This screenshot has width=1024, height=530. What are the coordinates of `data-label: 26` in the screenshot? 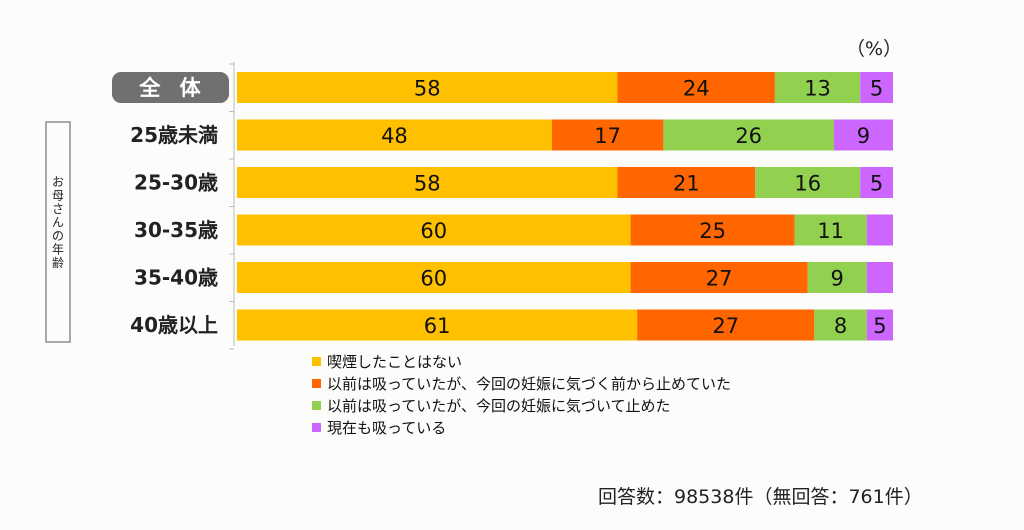 It's located at (748, 136).